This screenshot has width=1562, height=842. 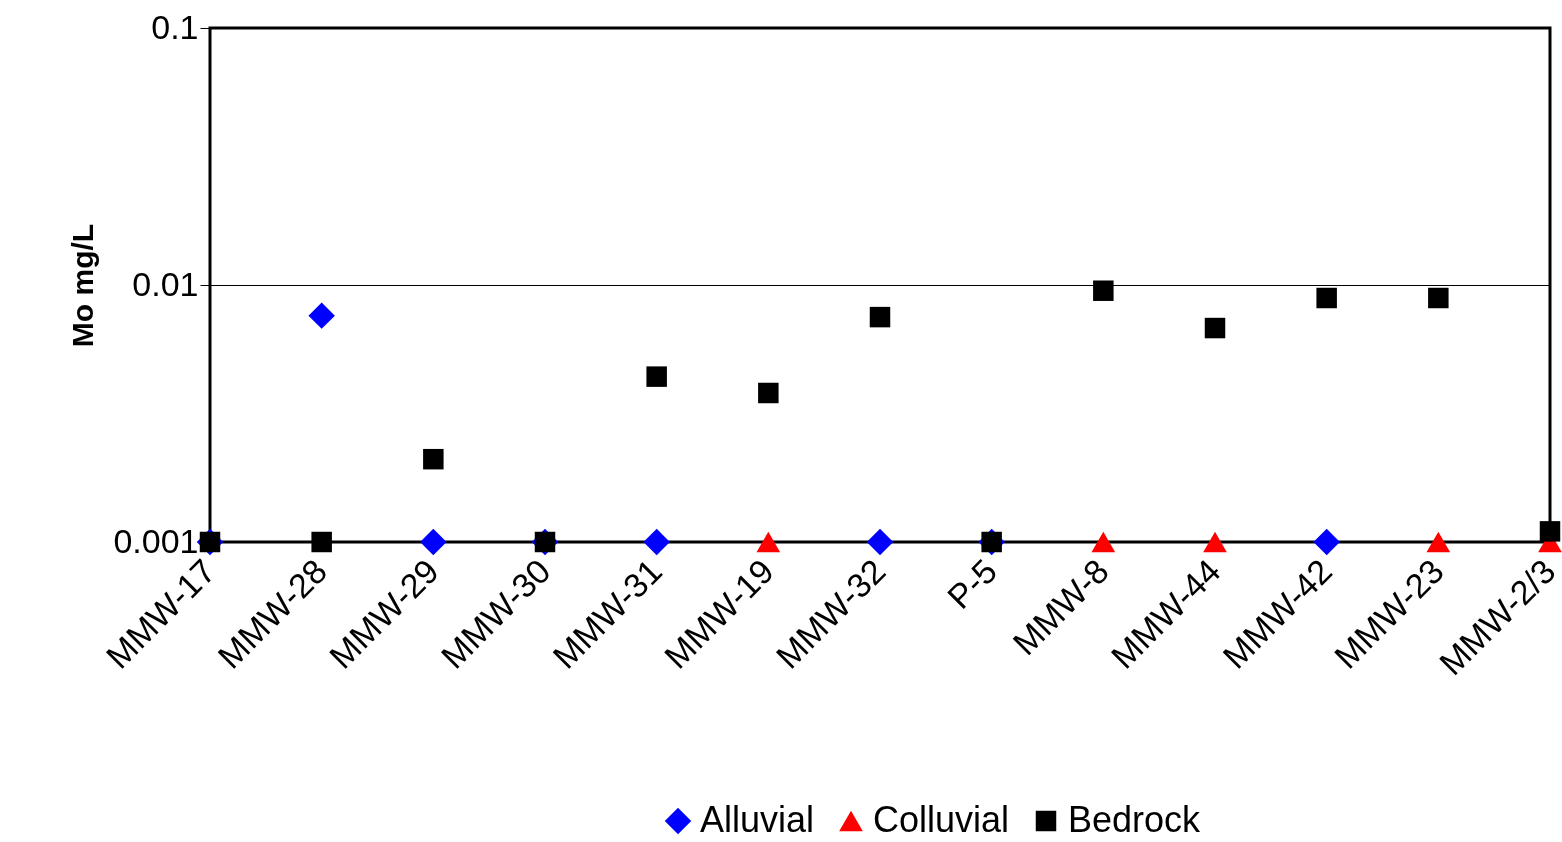 What do you see at coordinates (165, 283) in the screenshot?
I see `y-tick-label: 0.01` at bounding box center [165, 283].